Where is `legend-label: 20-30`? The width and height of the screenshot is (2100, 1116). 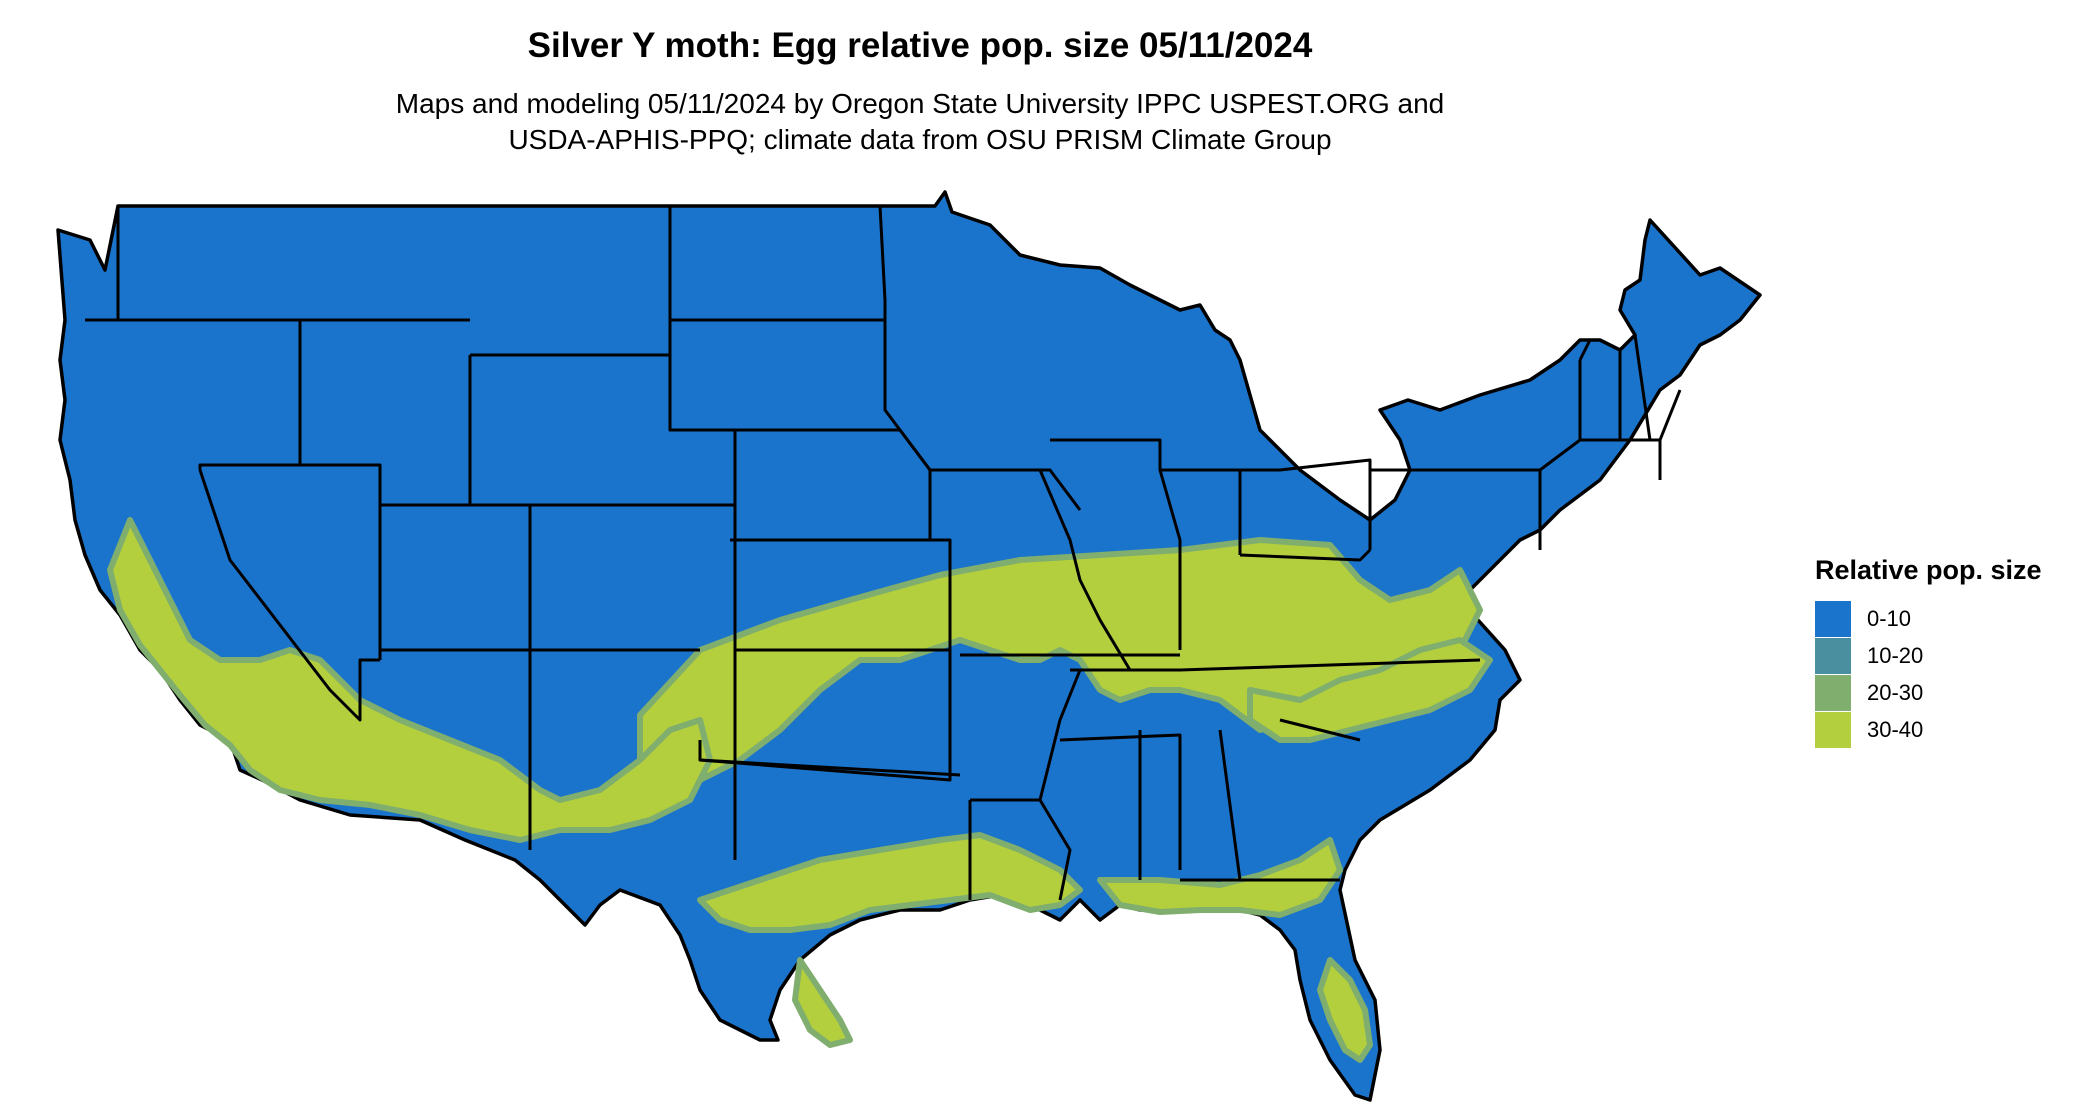 legend-label: 20-30 is located at coordinates (1895, 692).